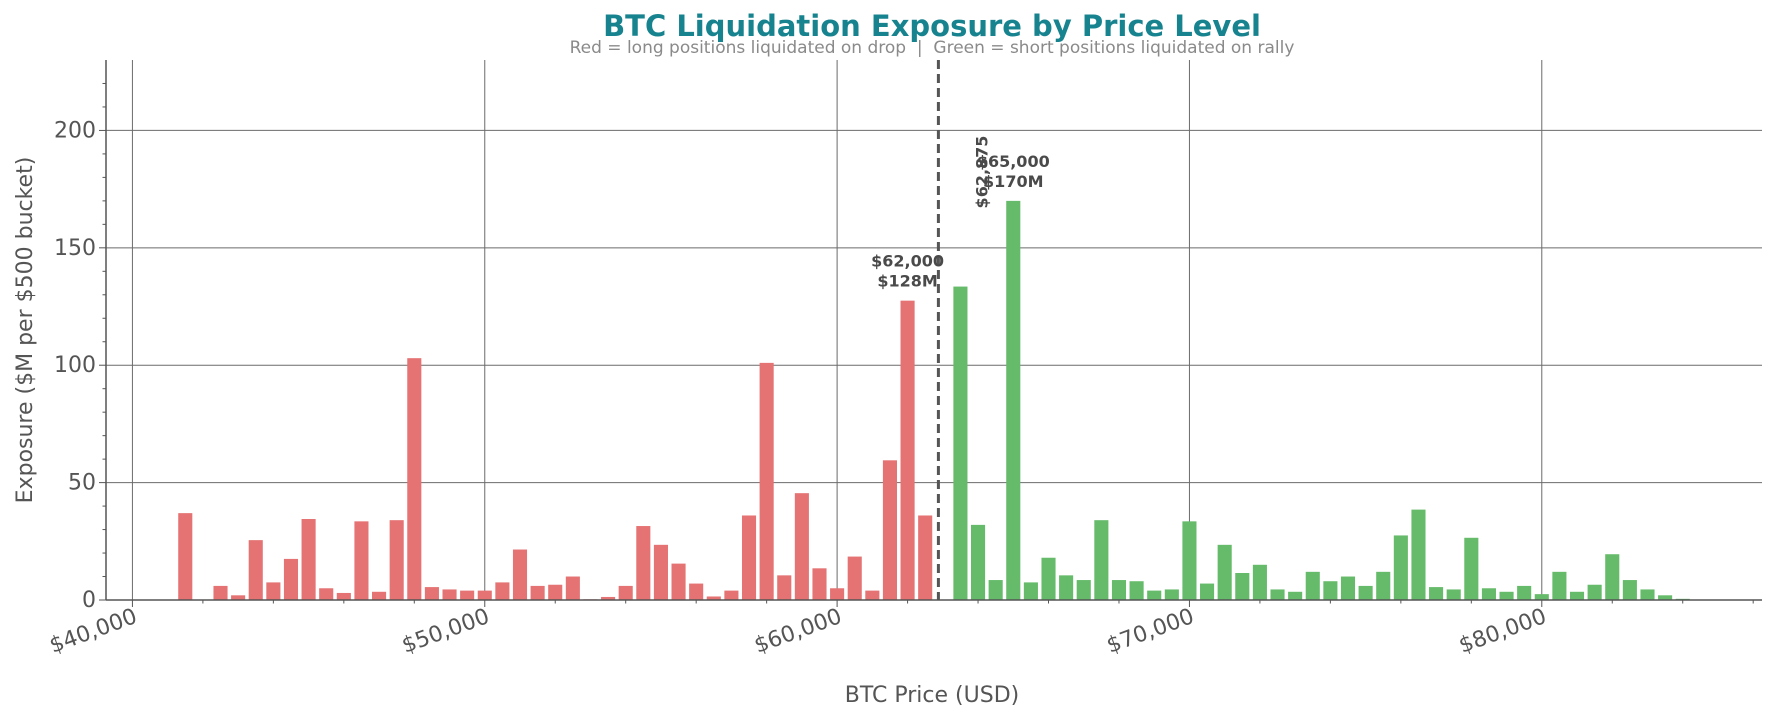  I want to click on y-tick-label: 200, so click(75, 130).